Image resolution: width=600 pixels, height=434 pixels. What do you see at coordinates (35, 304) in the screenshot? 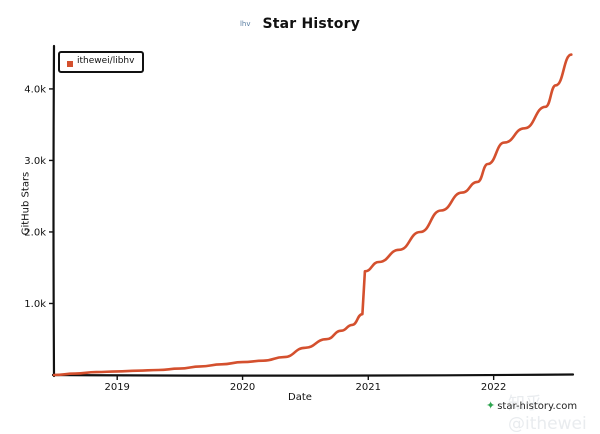
I see `y-tick-label: 1.0k` at bounding box center [35, 304].